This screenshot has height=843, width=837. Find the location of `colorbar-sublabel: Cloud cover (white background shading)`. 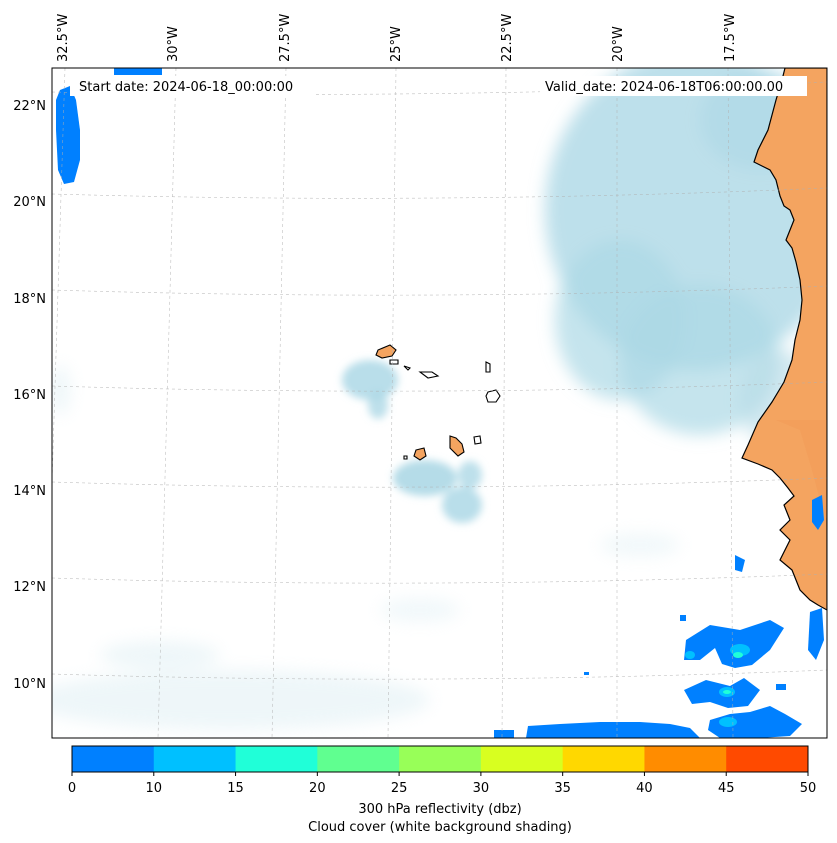

colorbar-sublabel: Cloud cover (white background shading) is located at coordinates (440, 827).